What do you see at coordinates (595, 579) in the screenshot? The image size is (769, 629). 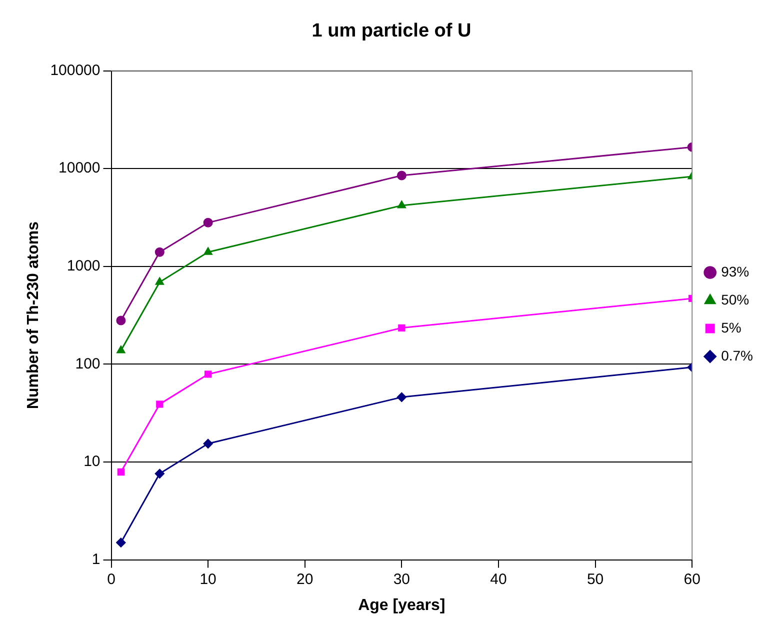 I see `x-tick-label: 50` at bounding box center [595, 579].